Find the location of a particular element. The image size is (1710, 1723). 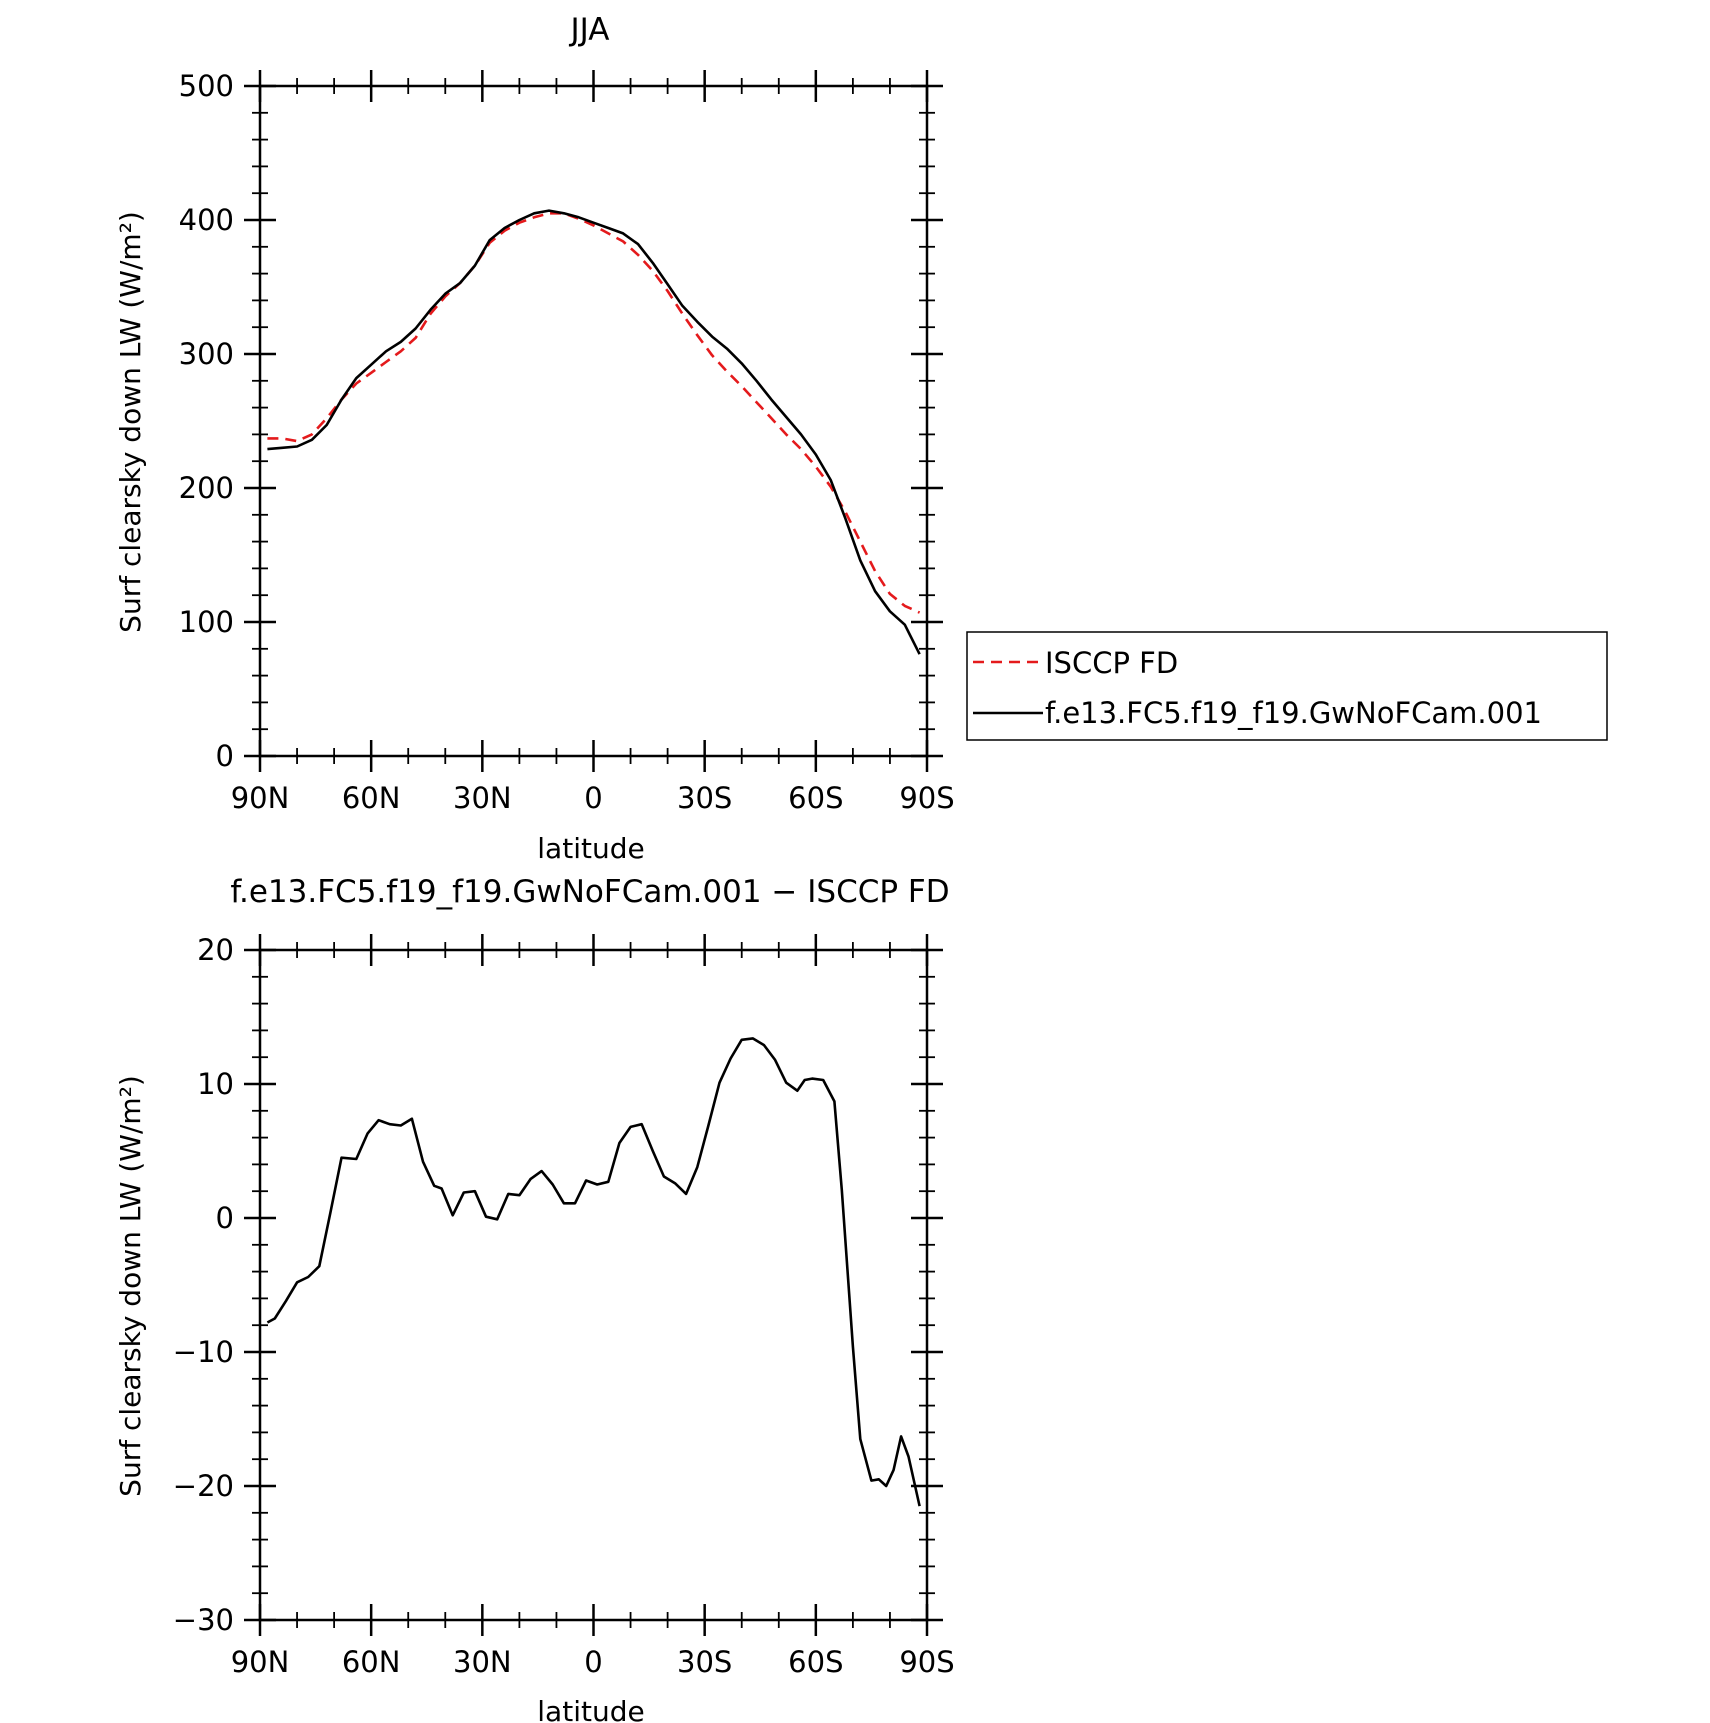

bottom-x-axis-label: latitude is located at coordinates (590, 1709).